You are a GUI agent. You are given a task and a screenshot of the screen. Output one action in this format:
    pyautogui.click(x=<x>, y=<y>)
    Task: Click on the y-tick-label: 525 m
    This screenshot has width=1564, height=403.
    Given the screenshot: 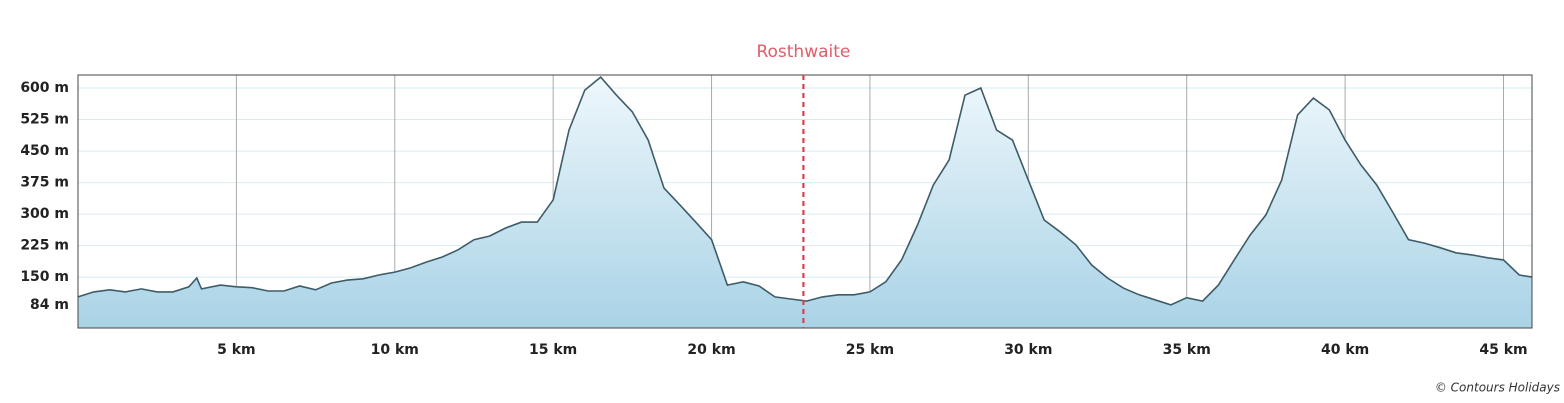 What is the action you would take?
    pyautogui.click(x=44, y=120)
    